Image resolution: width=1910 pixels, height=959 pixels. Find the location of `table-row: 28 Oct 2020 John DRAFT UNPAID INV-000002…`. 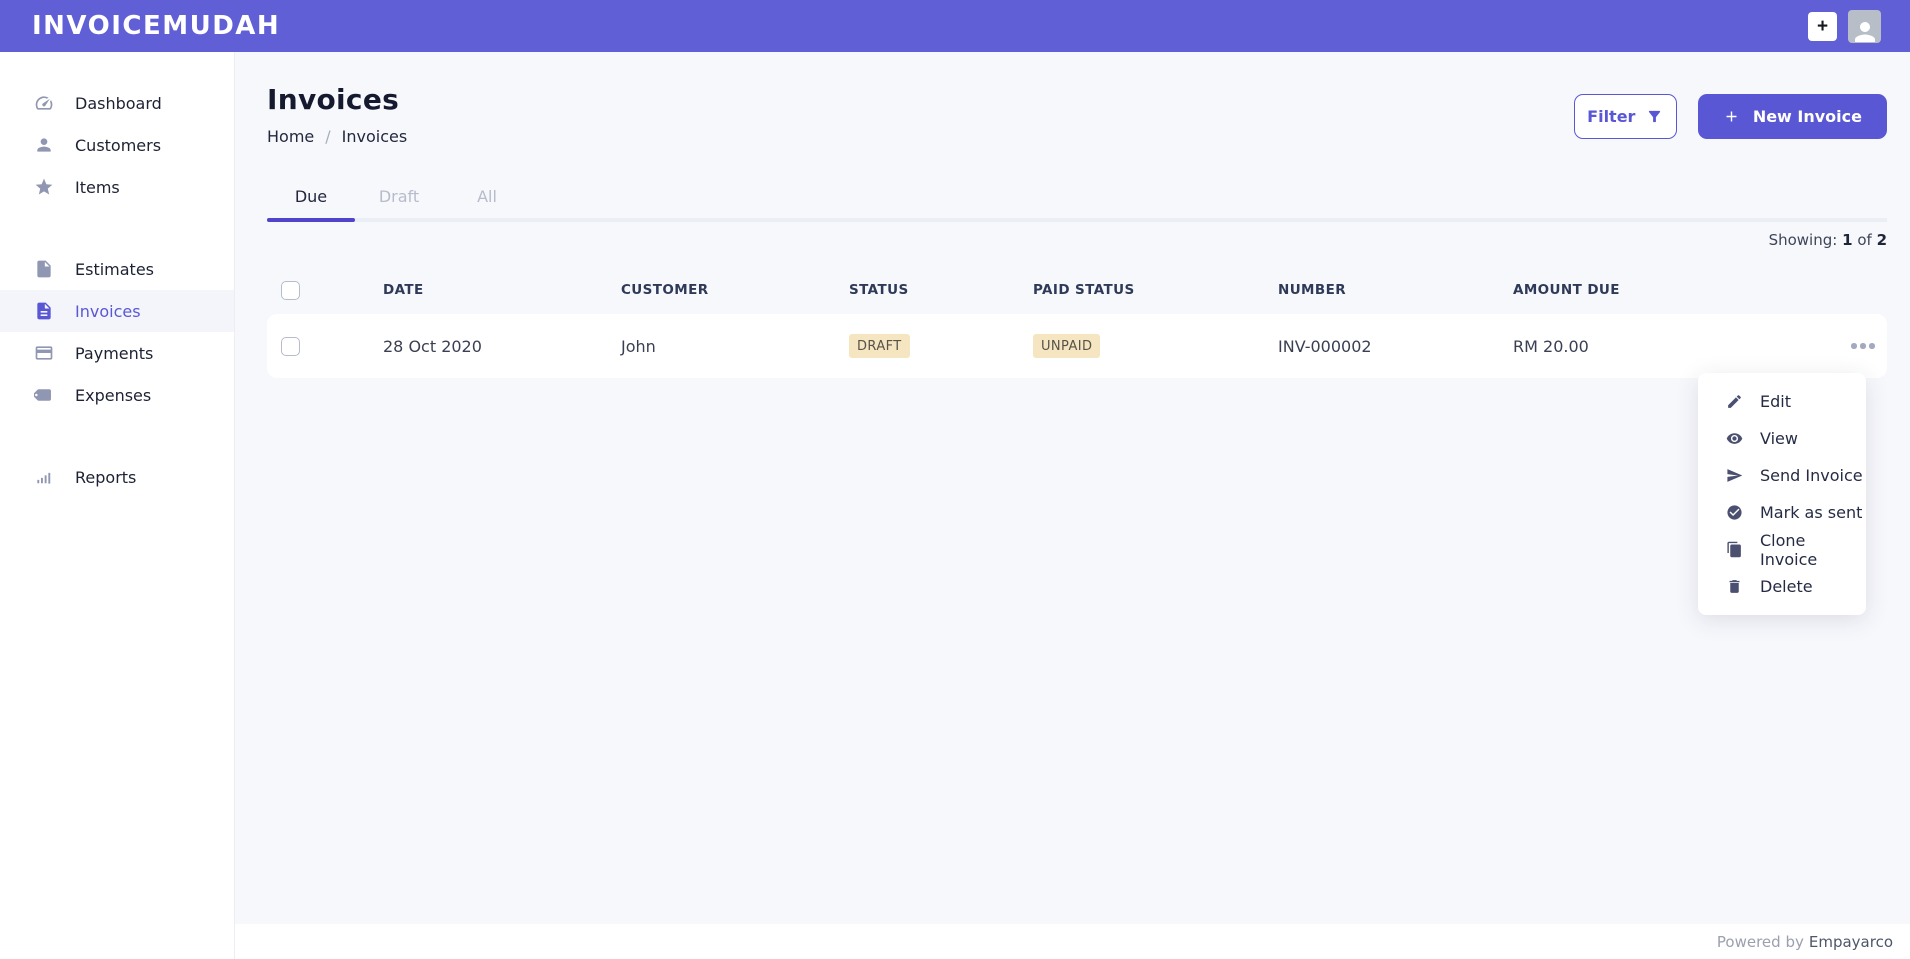

table-row: 28 Oct 2020 John DRAFT UNPAID INV-000002… is located at coordinates (1077, 346).